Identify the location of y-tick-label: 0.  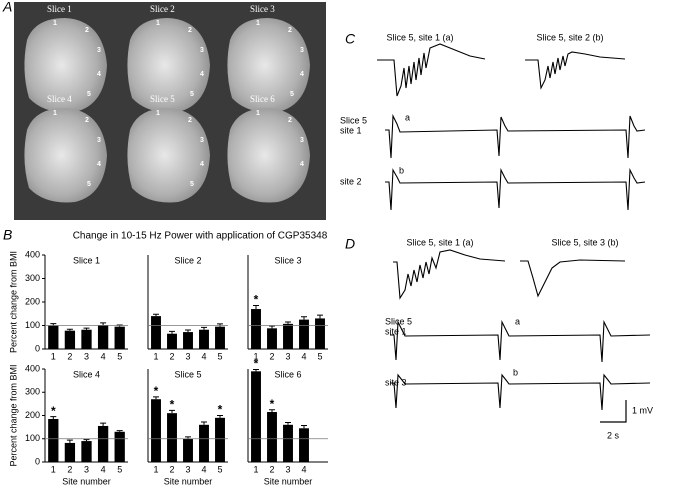
(37, 461).